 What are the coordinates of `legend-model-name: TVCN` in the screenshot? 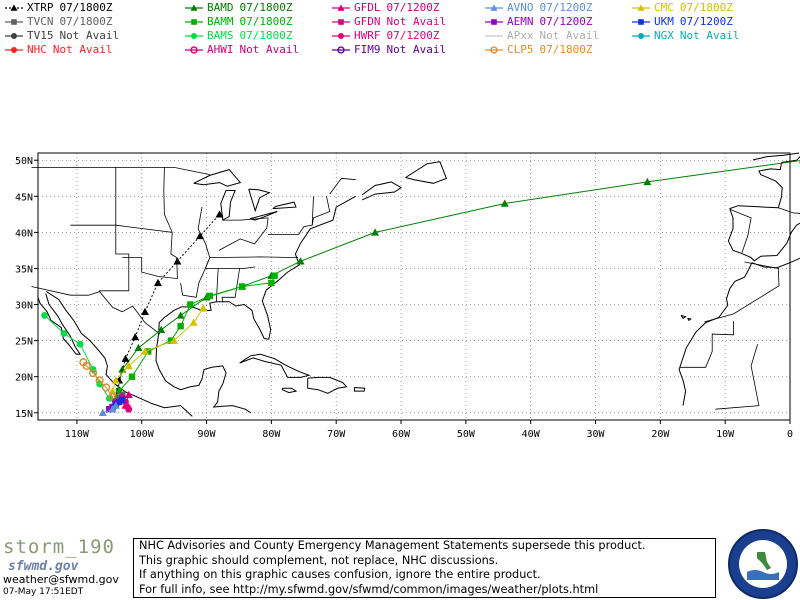 It's located at (40, 21).